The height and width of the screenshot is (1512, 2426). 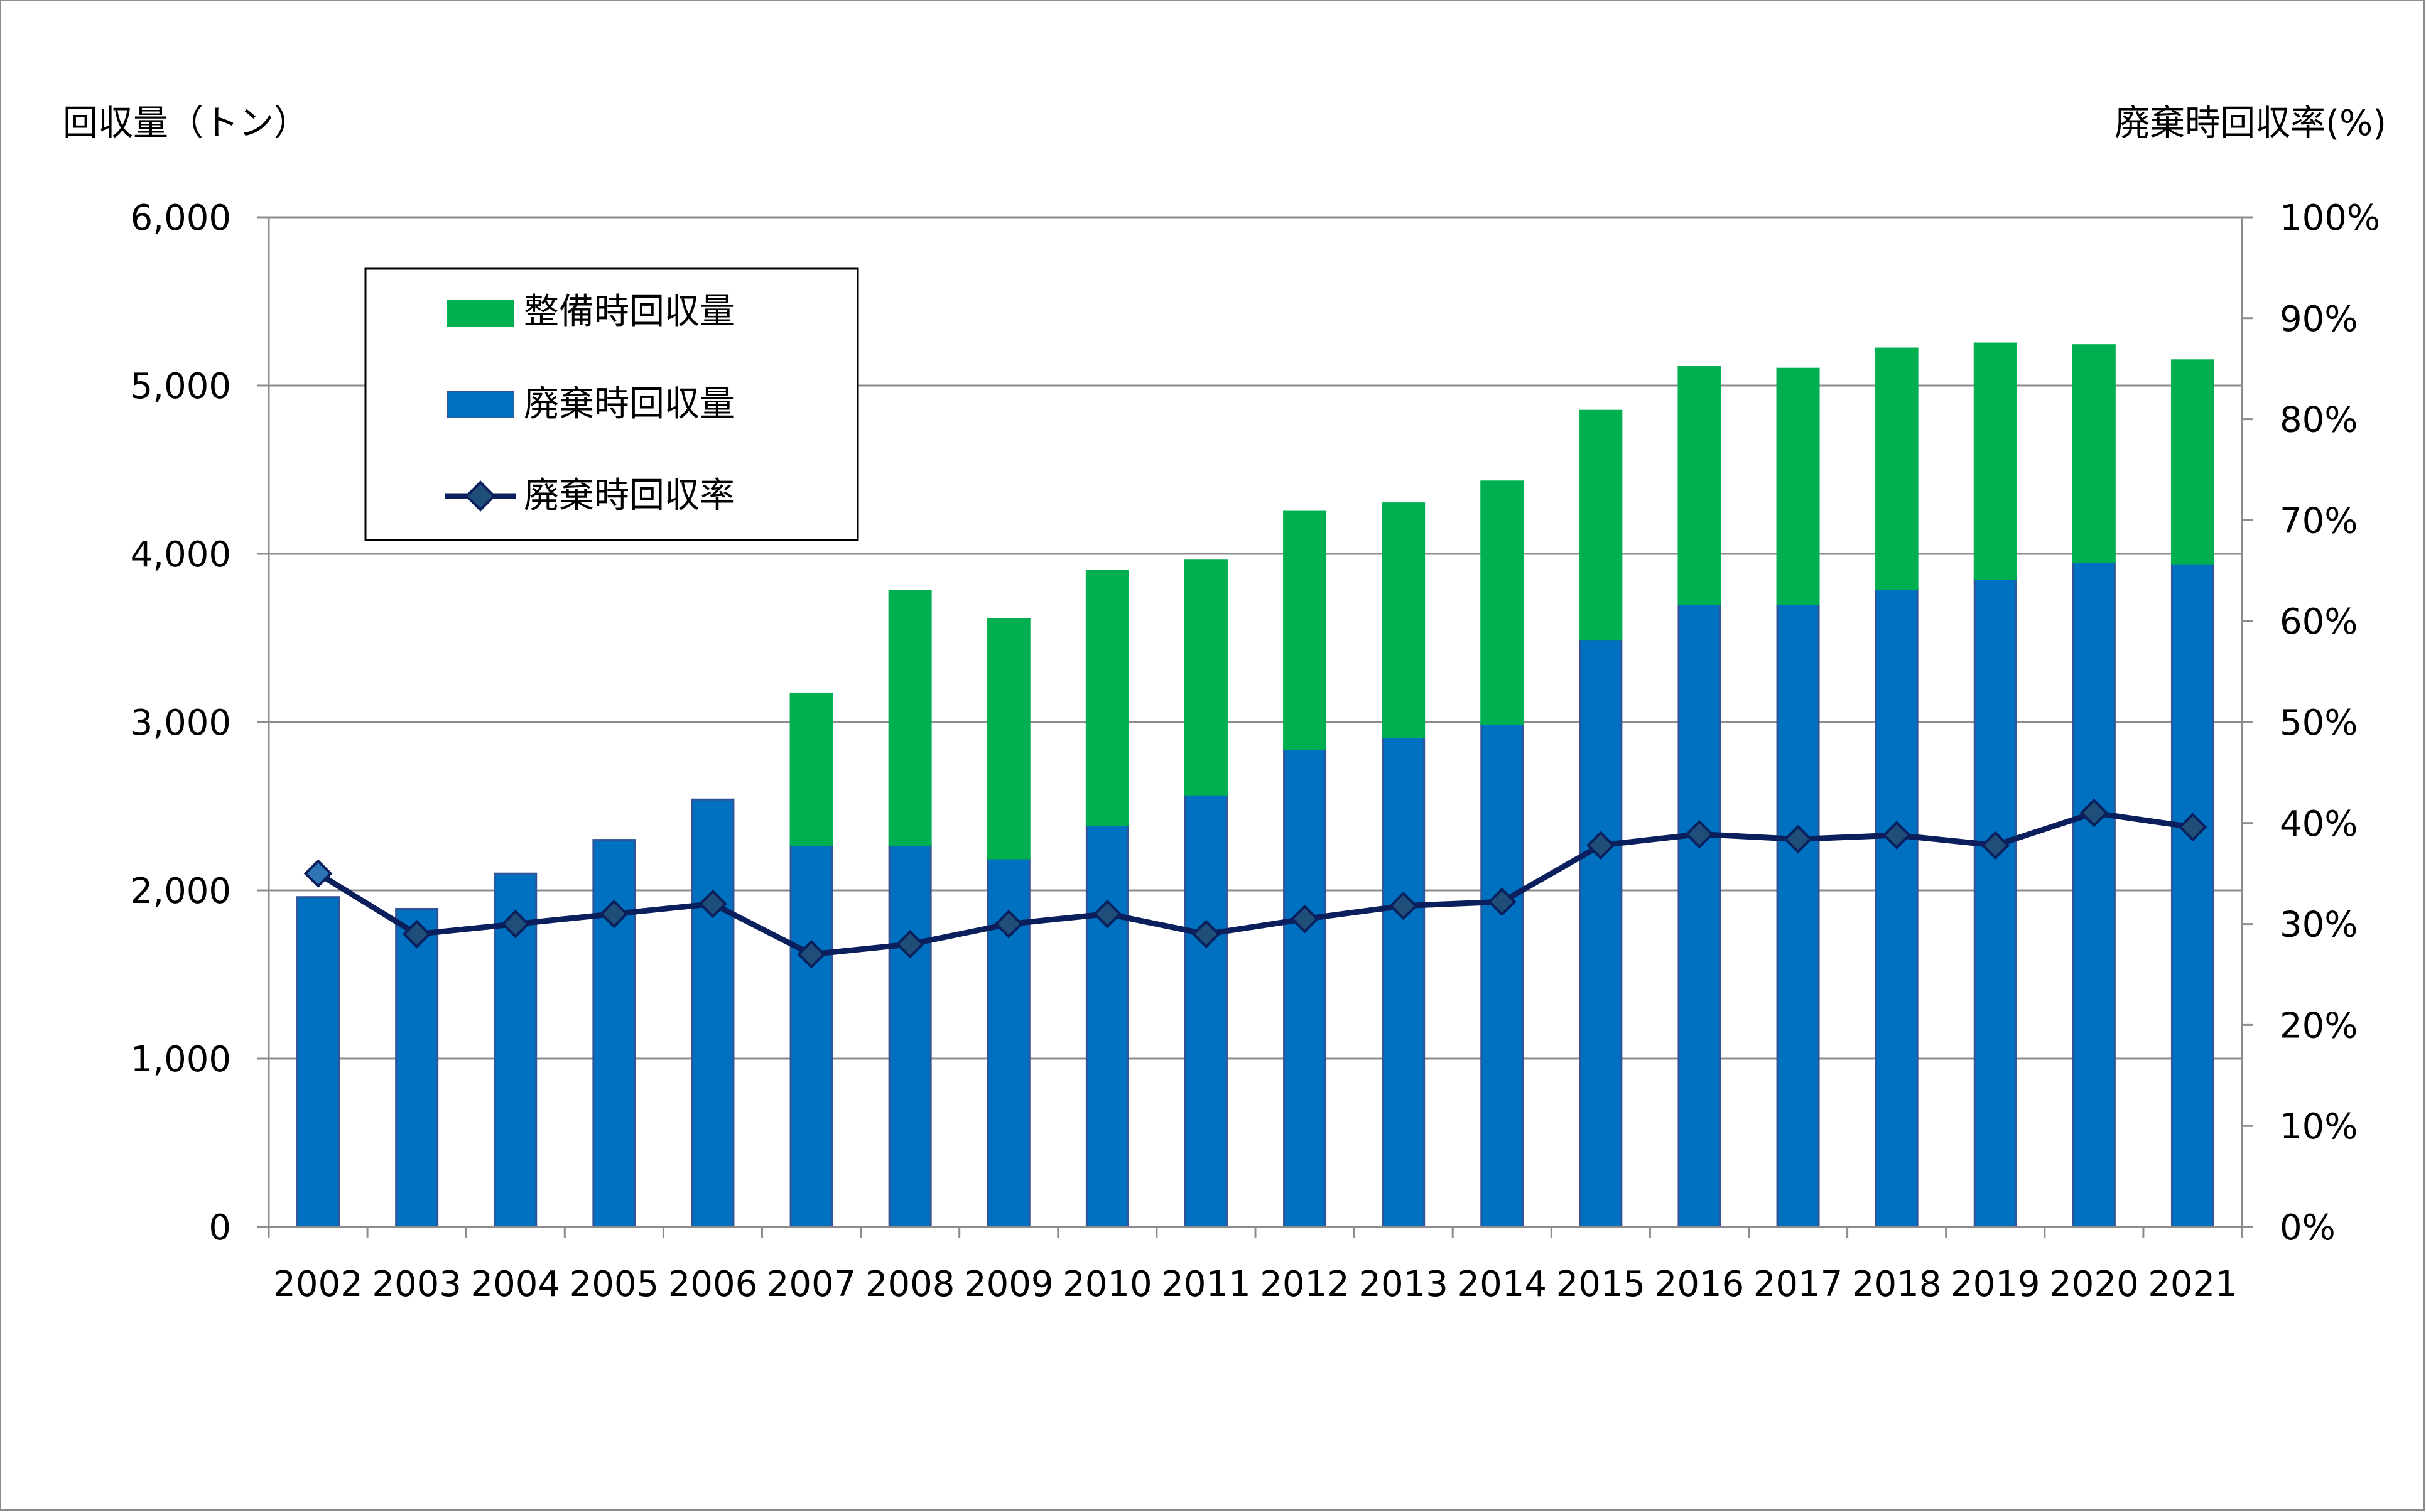 What do you see at coordinates (181, 723) in the screenshot?
I see `left-tick-label: 3,000` at bounding box center [181, 723].